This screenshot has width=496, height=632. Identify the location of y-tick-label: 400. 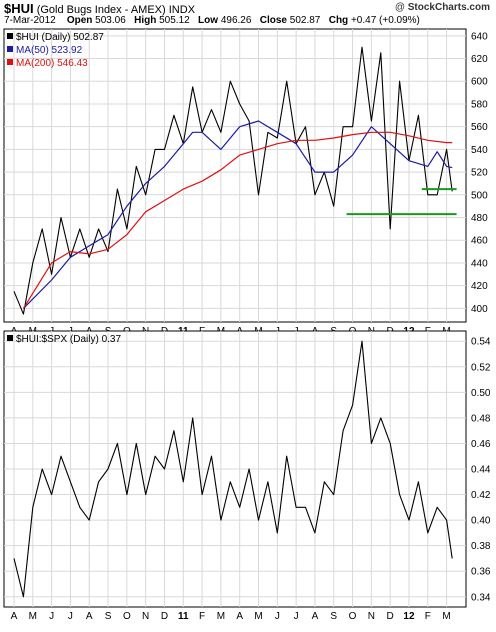
(479, 309).